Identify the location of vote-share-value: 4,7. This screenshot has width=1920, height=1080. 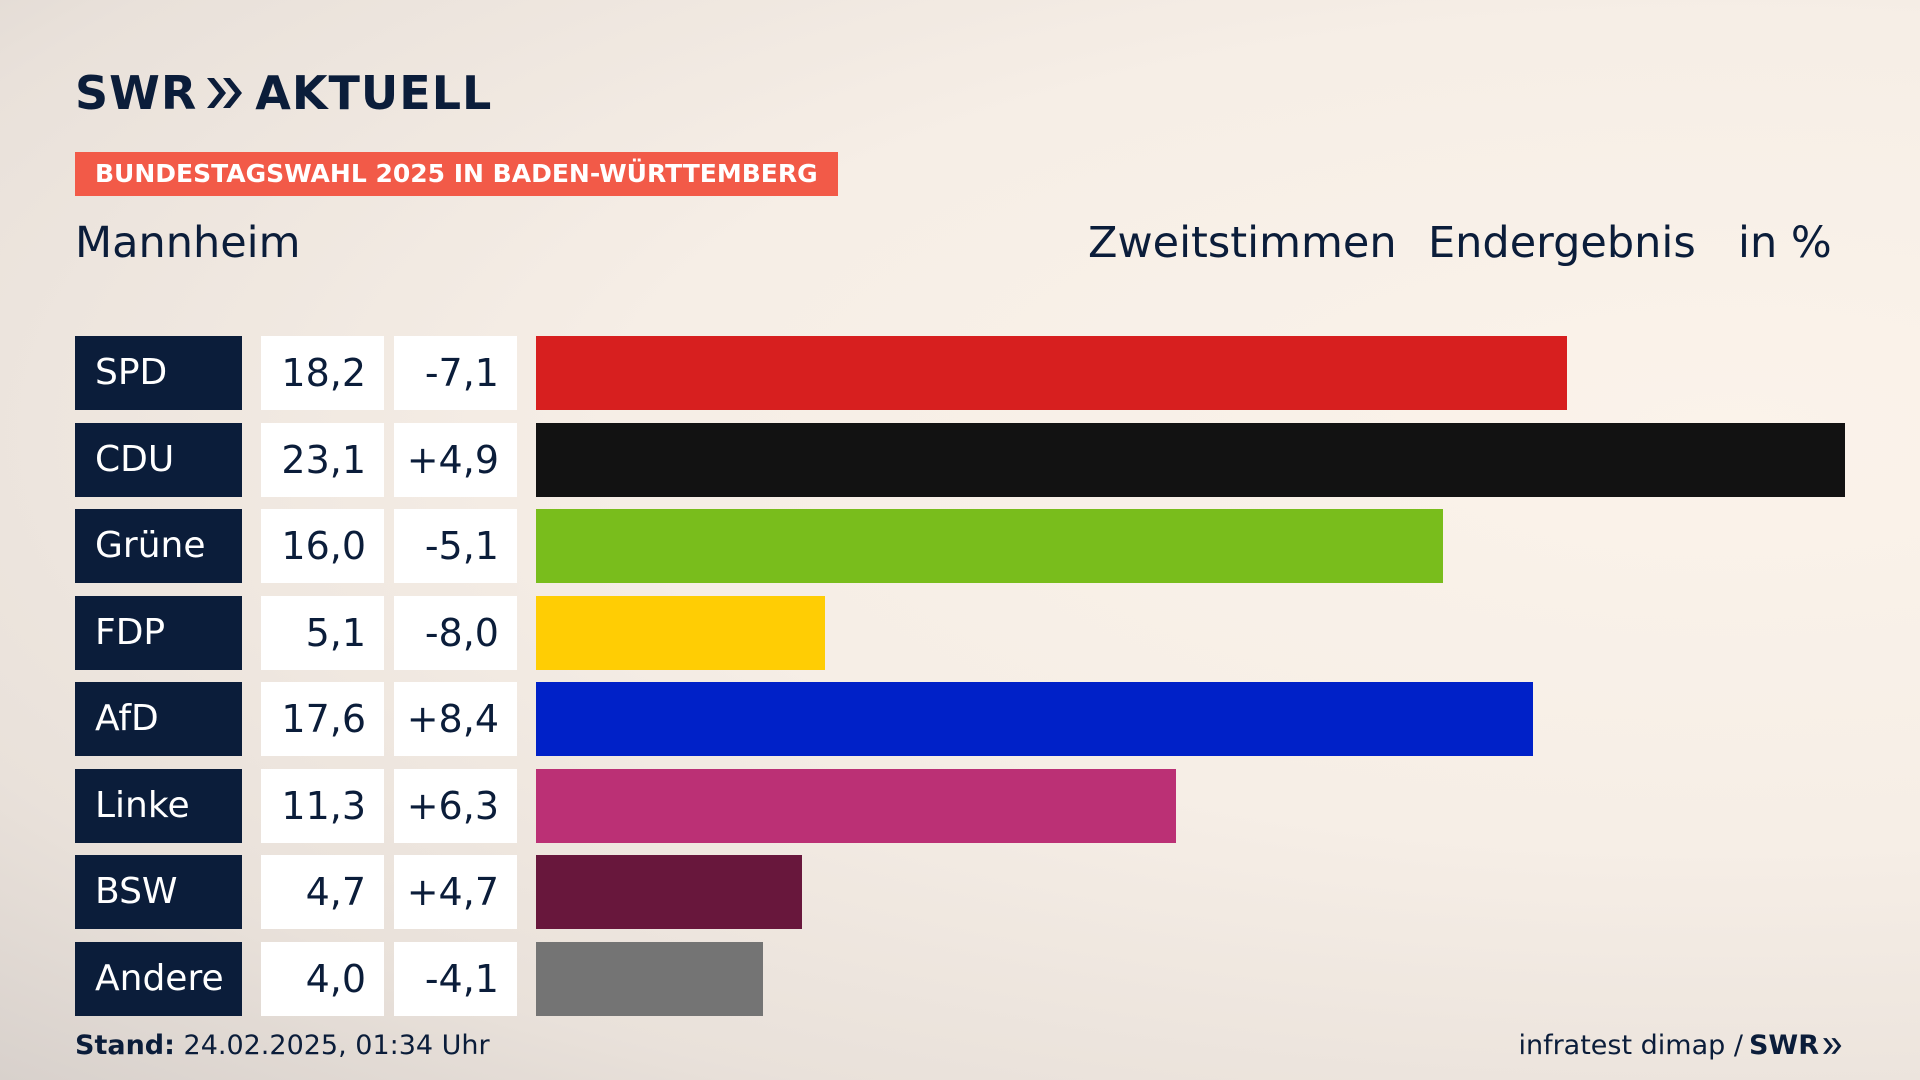
(322, 892).